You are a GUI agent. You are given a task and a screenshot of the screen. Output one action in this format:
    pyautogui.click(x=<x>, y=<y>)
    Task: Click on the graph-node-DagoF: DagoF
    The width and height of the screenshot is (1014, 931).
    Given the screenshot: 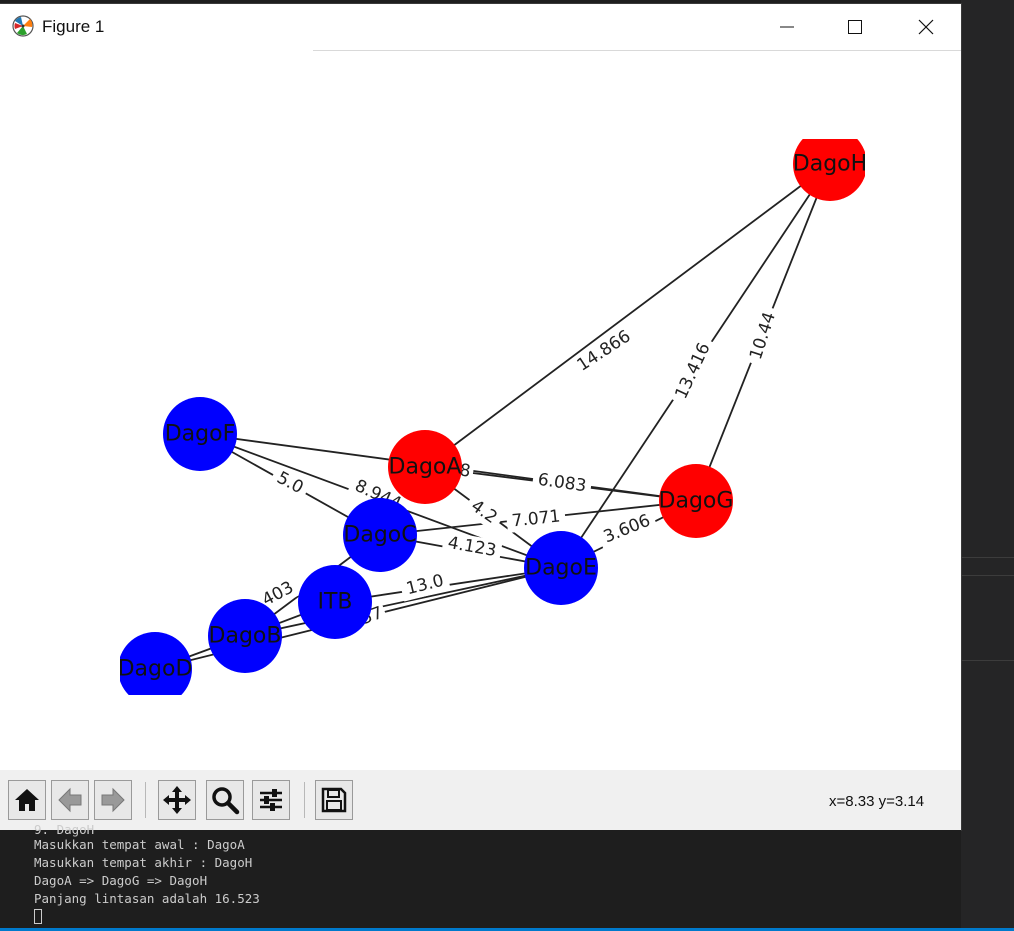 What is the action you would take?
    pyautogui.click(x=200, y=434)
    